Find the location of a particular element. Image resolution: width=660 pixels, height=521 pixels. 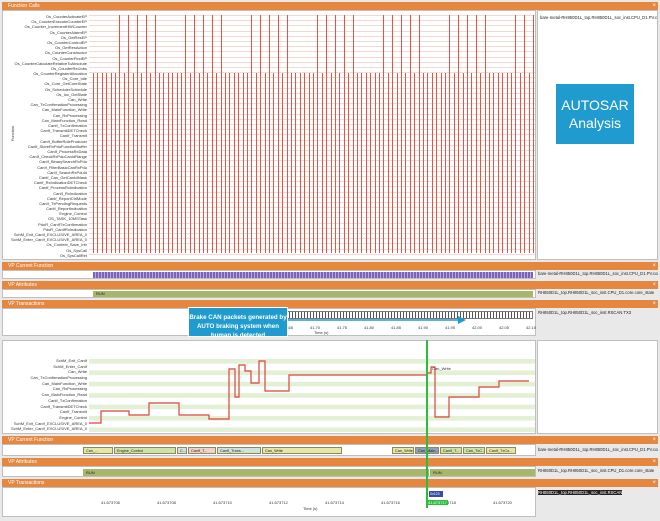

time-cursor is located at coordinates (427, 424).